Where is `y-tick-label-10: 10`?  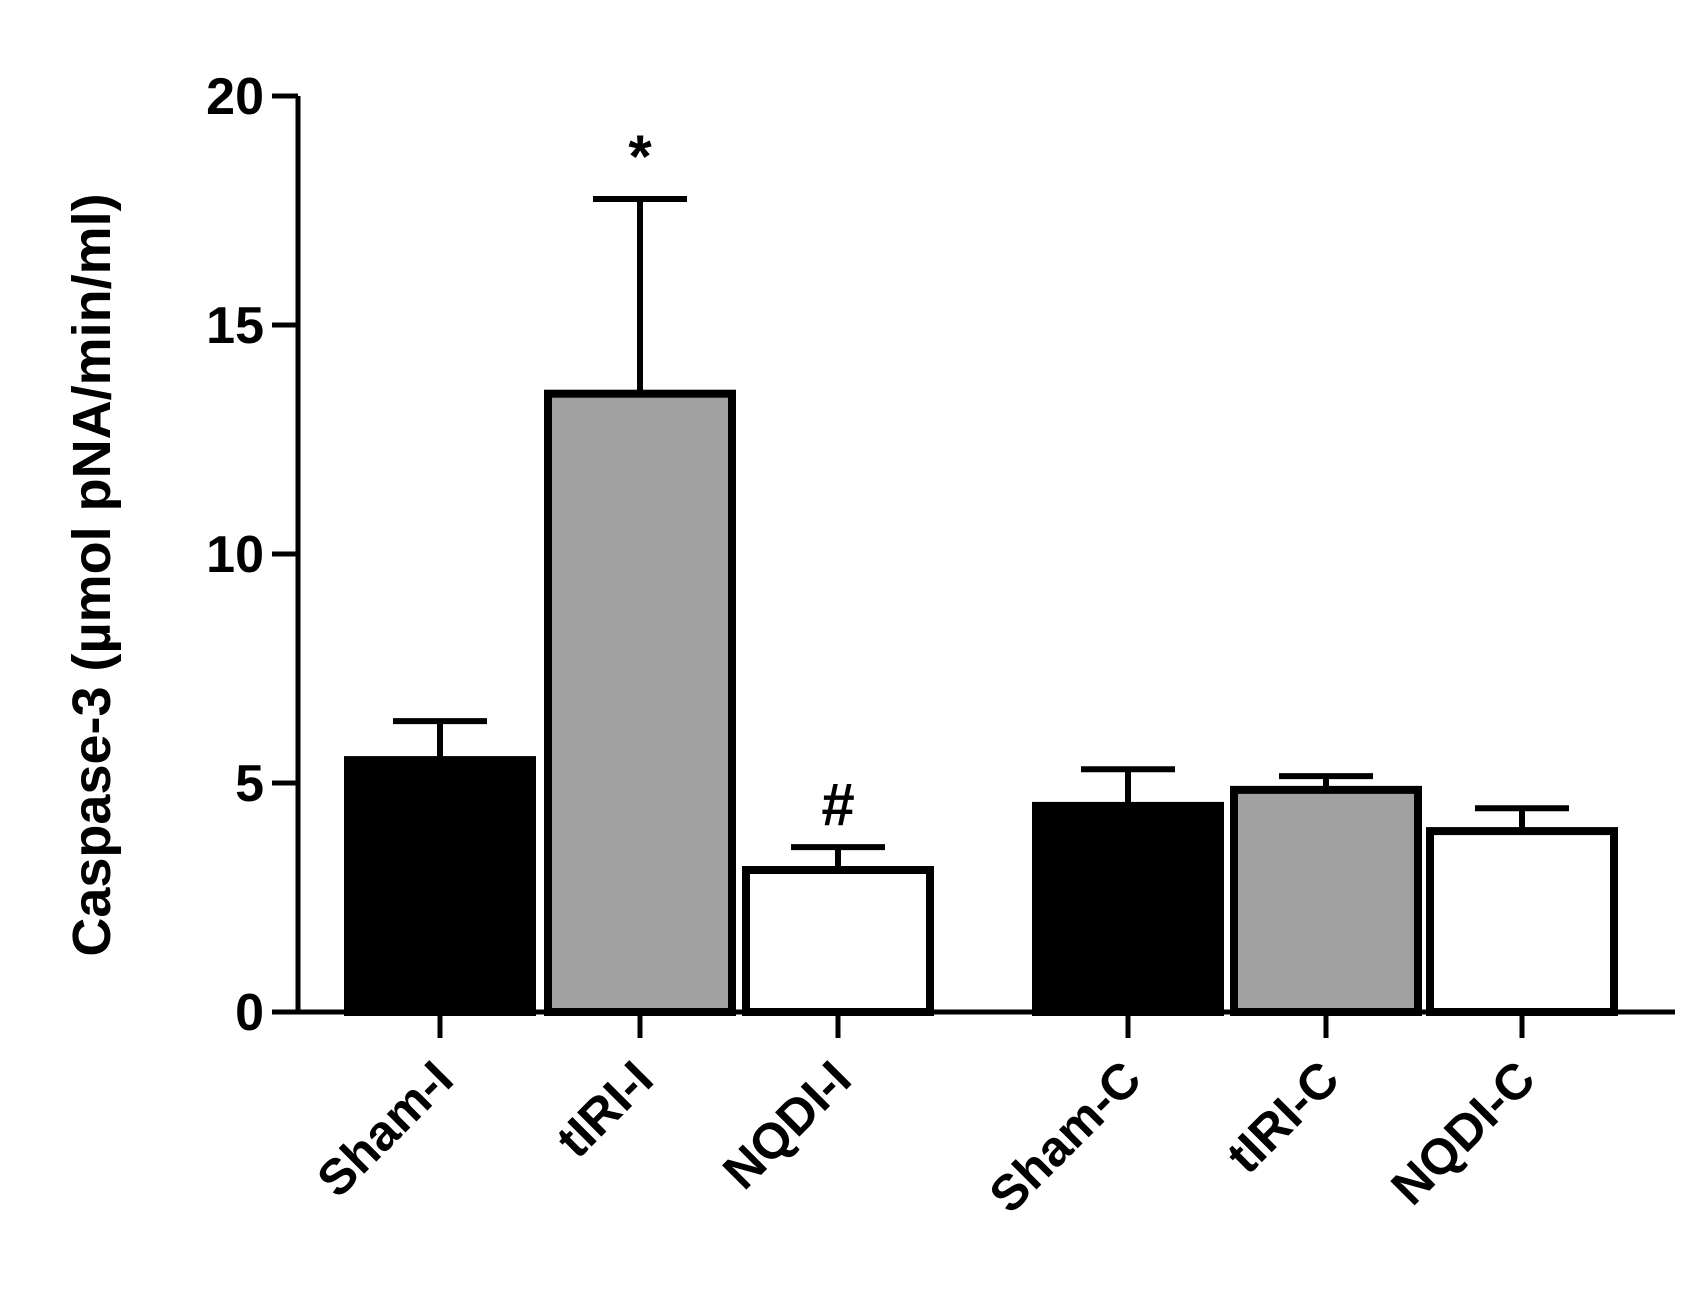
y-tick-label-10: 10 is located at coordinates (235, 555).